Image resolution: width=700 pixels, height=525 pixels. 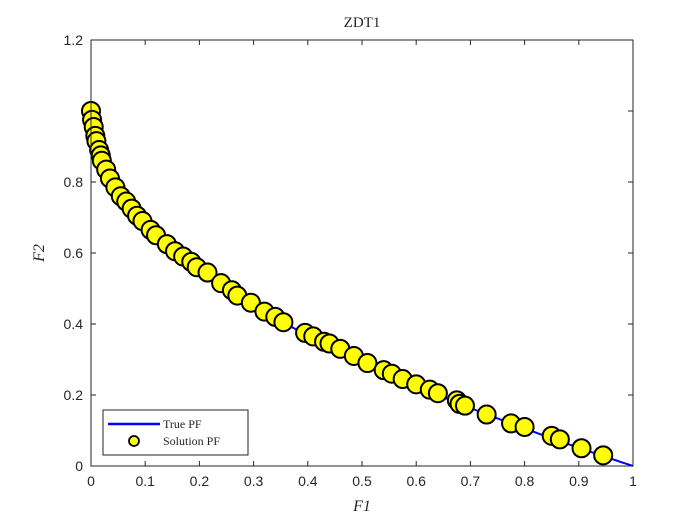 I want to click on legend-solution-pf-swatch, so click(x=134, y=441).